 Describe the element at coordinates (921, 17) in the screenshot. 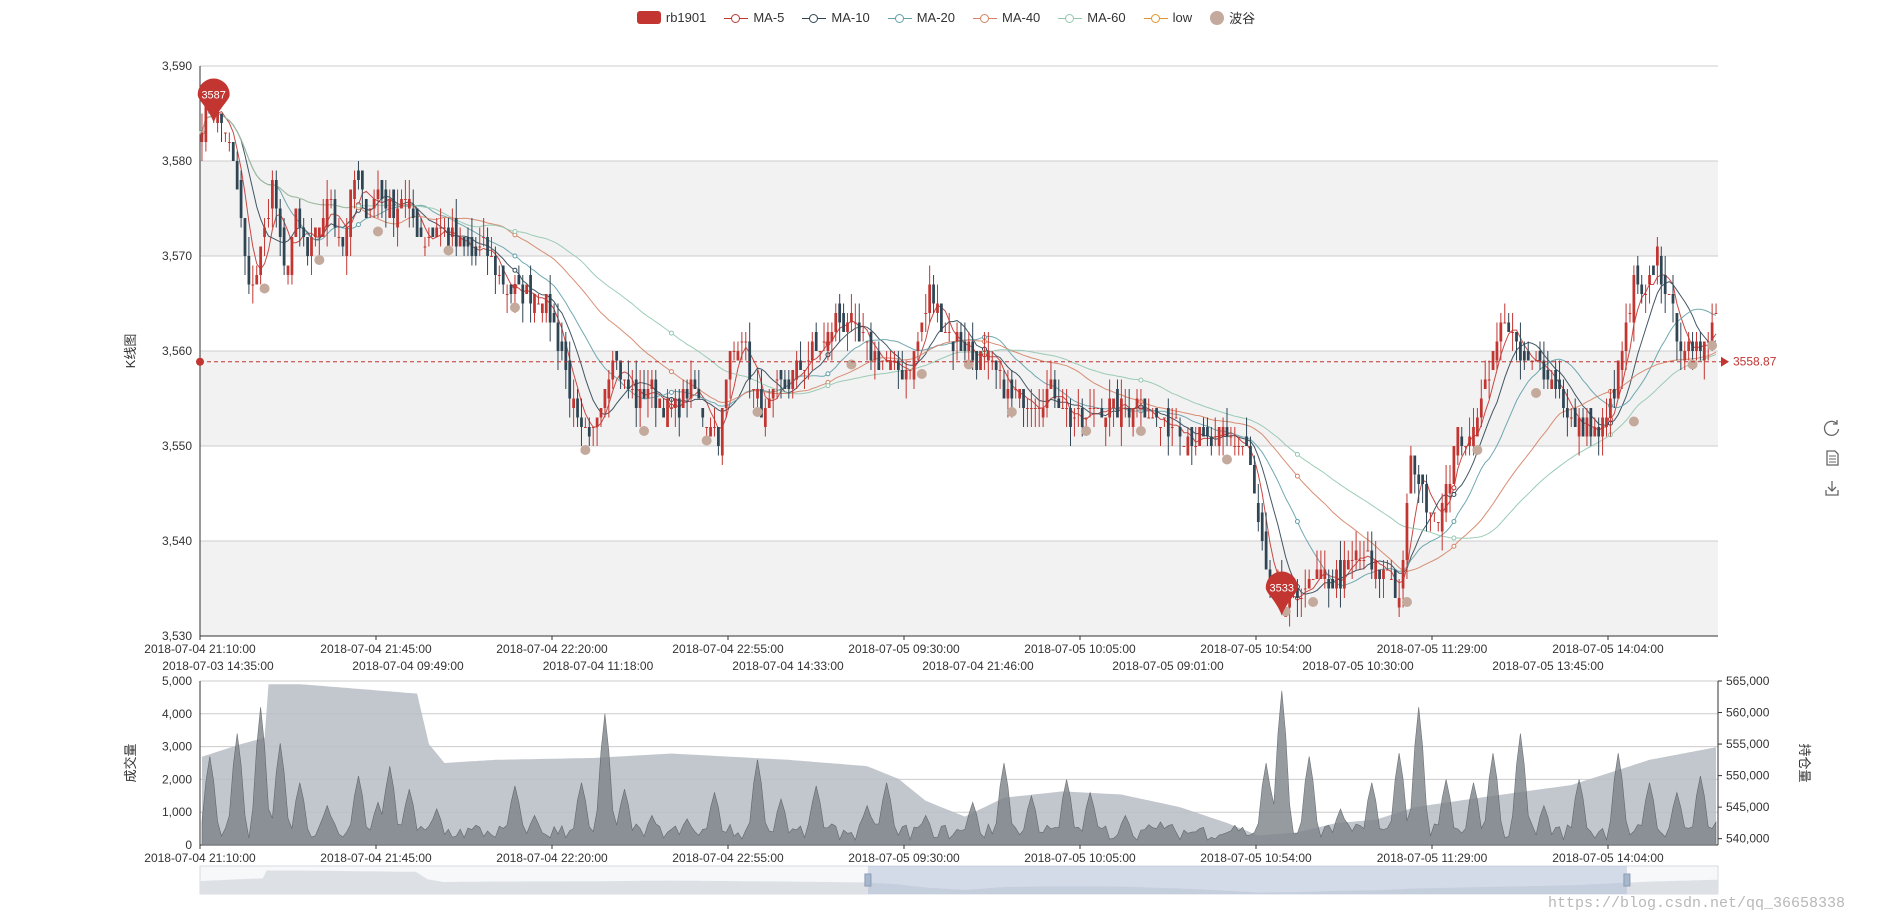

I see `legend-item-ma-20: MA-20` at that location.